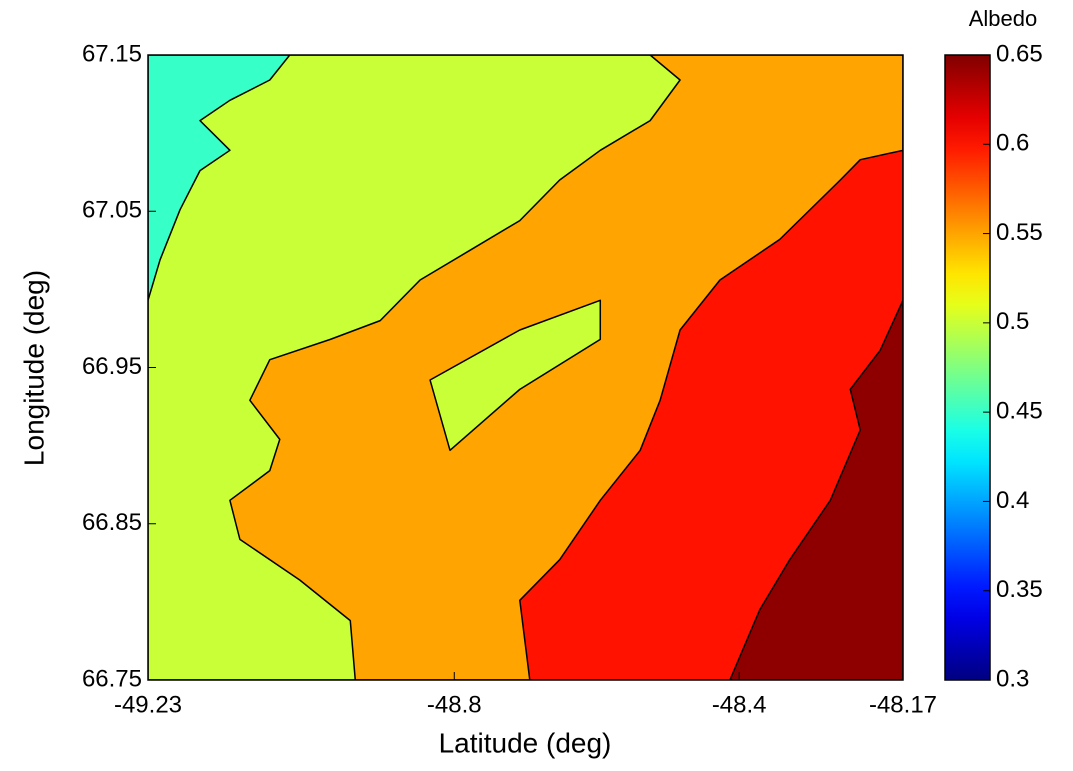 Image resolution: width=1073 pixels, height=771 pixels. Describe the element at coordinates (33, 368) in the screenshot. I see `y-axis-label: Longitude (deg)` at that location.